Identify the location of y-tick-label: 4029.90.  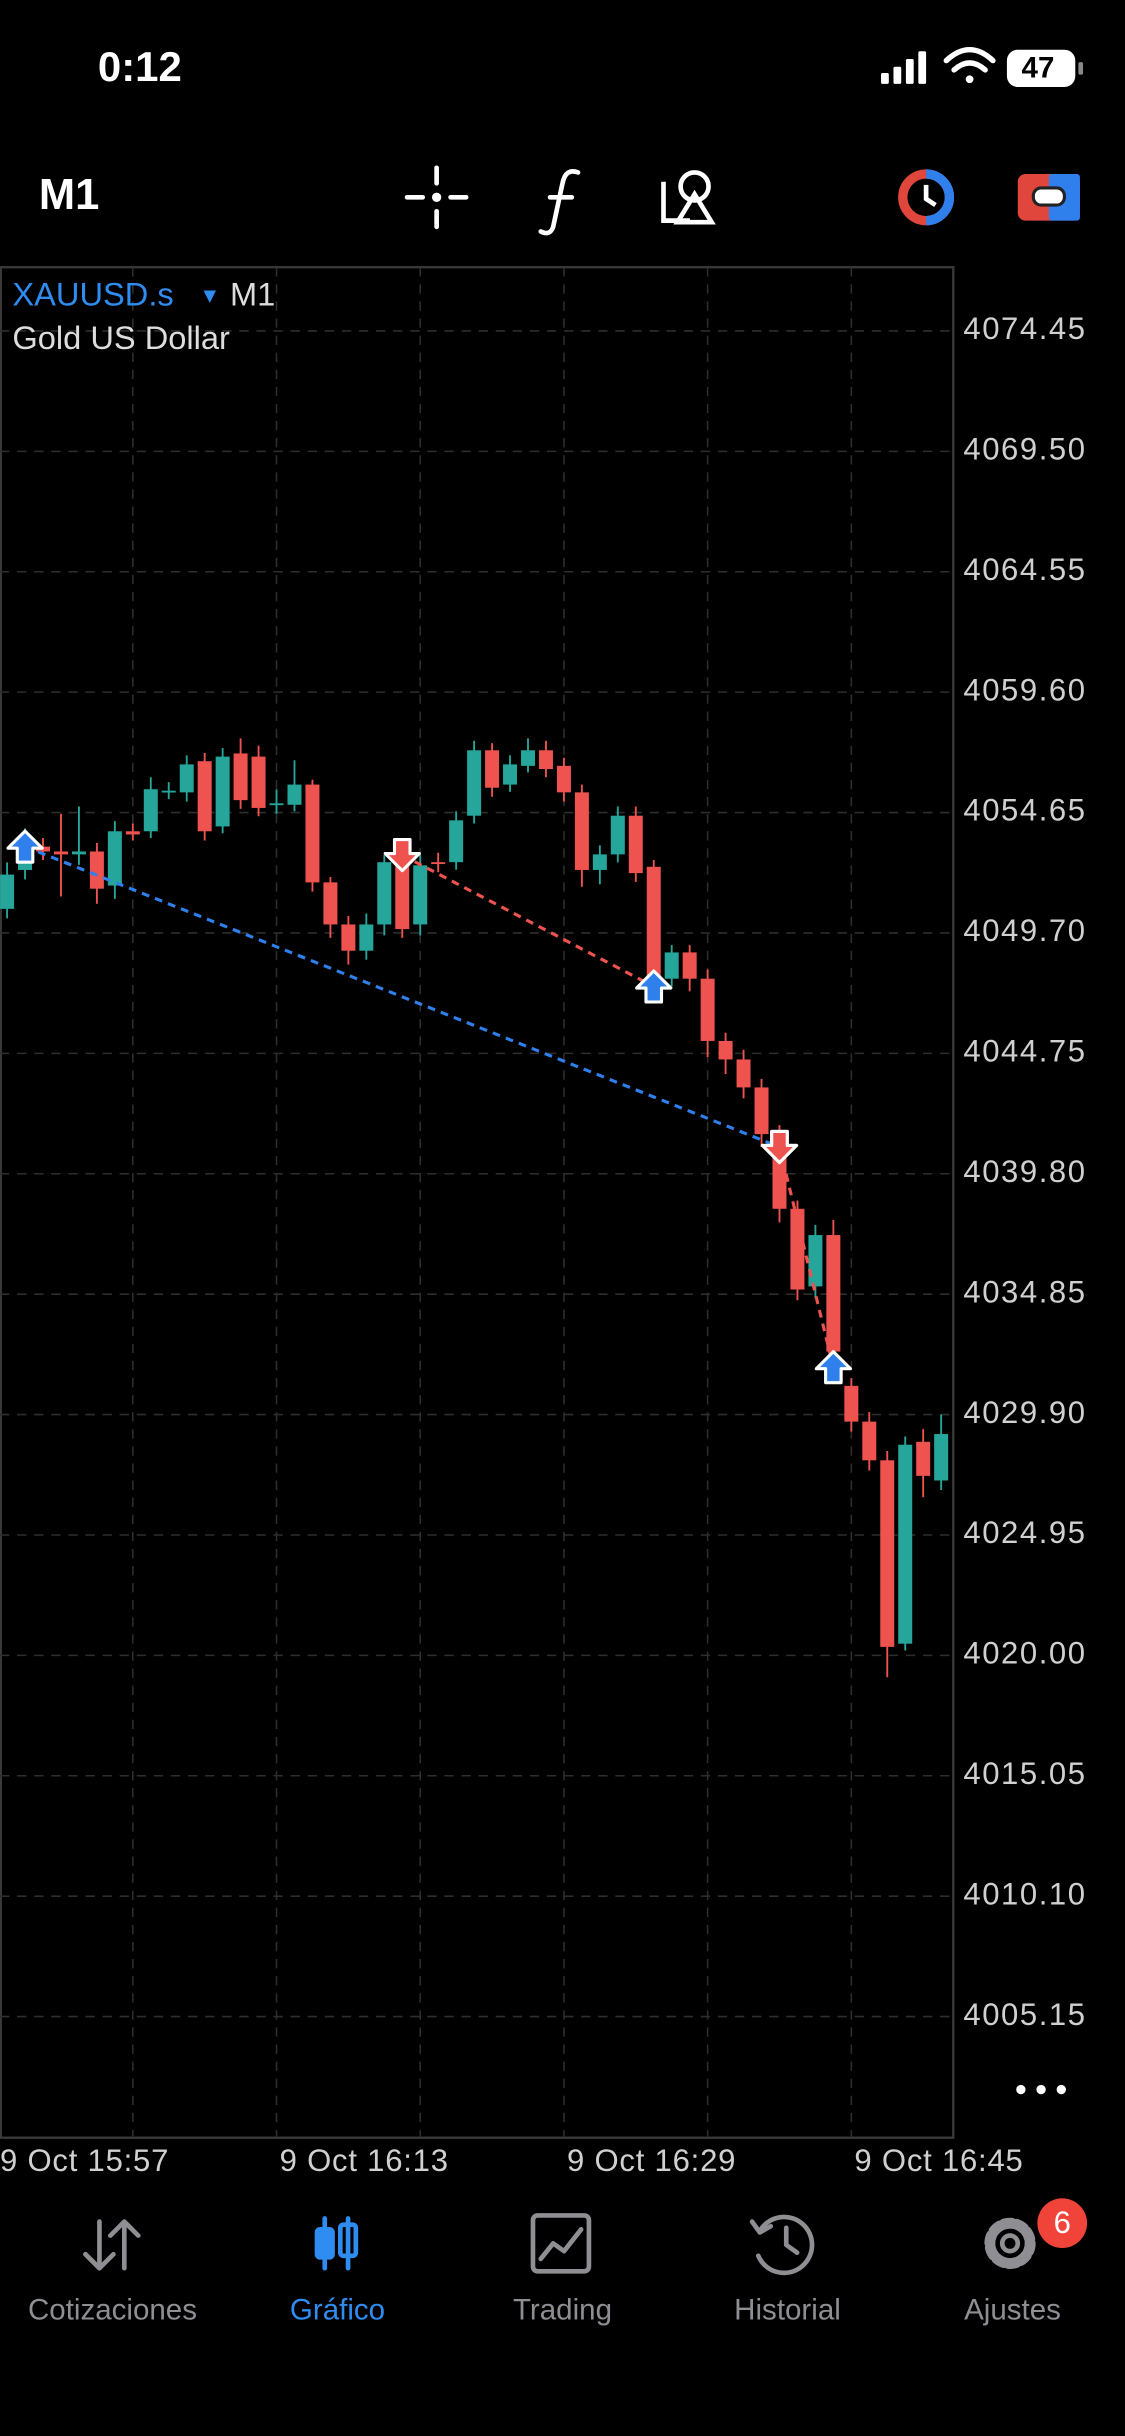
(1024, 1412).